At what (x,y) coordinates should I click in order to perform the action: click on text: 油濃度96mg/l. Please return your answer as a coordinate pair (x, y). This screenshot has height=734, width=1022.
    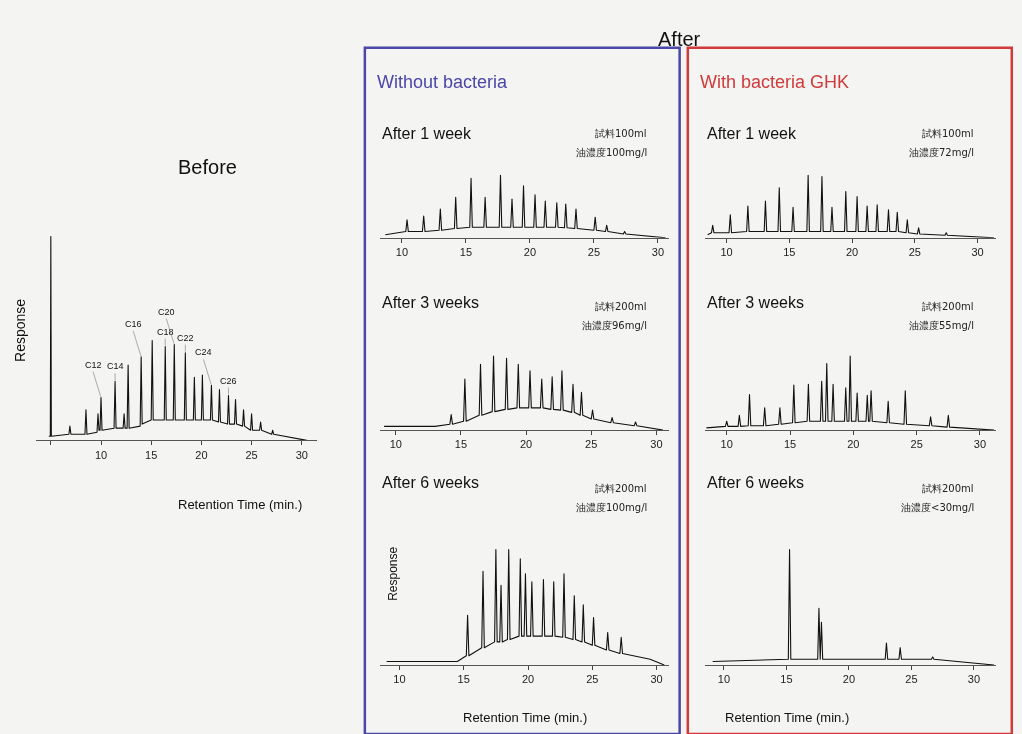
    Looking at the image, I should click on (614, 325).